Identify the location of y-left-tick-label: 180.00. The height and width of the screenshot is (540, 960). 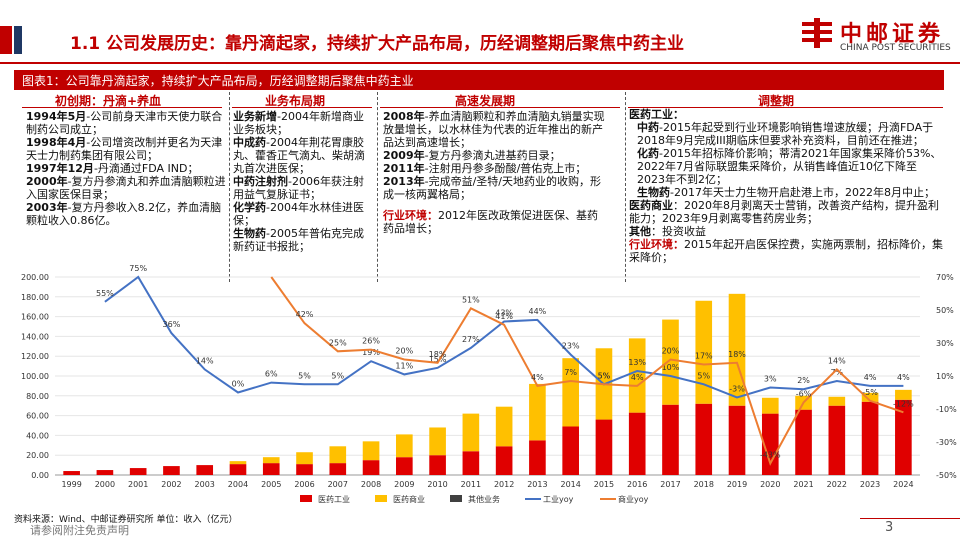
(35, 297).